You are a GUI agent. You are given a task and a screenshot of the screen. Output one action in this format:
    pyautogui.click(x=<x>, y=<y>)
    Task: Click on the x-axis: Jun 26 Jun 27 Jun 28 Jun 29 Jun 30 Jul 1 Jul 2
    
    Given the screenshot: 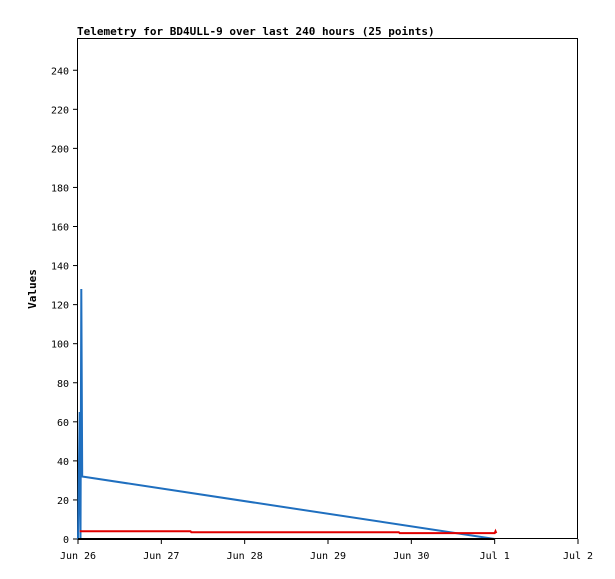 What is the action you would take?
    pyautogui.click(x=326, y=550)
    